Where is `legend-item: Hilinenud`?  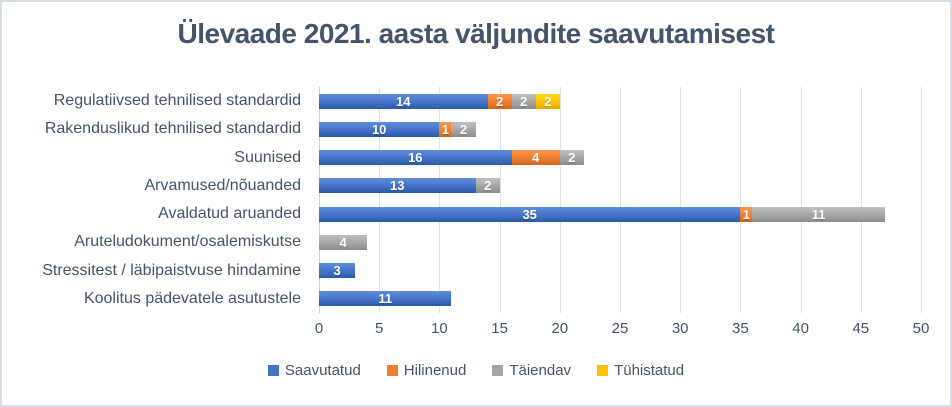
legend-item: Hilinenud is located at coordinates (426, 370).